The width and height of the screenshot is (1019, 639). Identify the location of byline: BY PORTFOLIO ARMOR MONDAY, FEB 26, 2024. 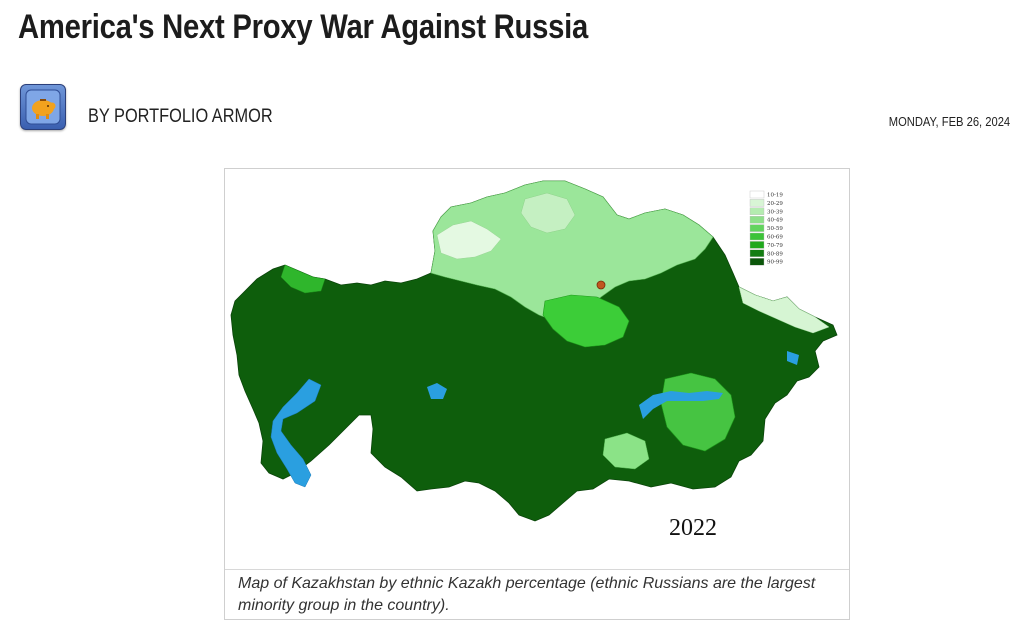
(515, 109).